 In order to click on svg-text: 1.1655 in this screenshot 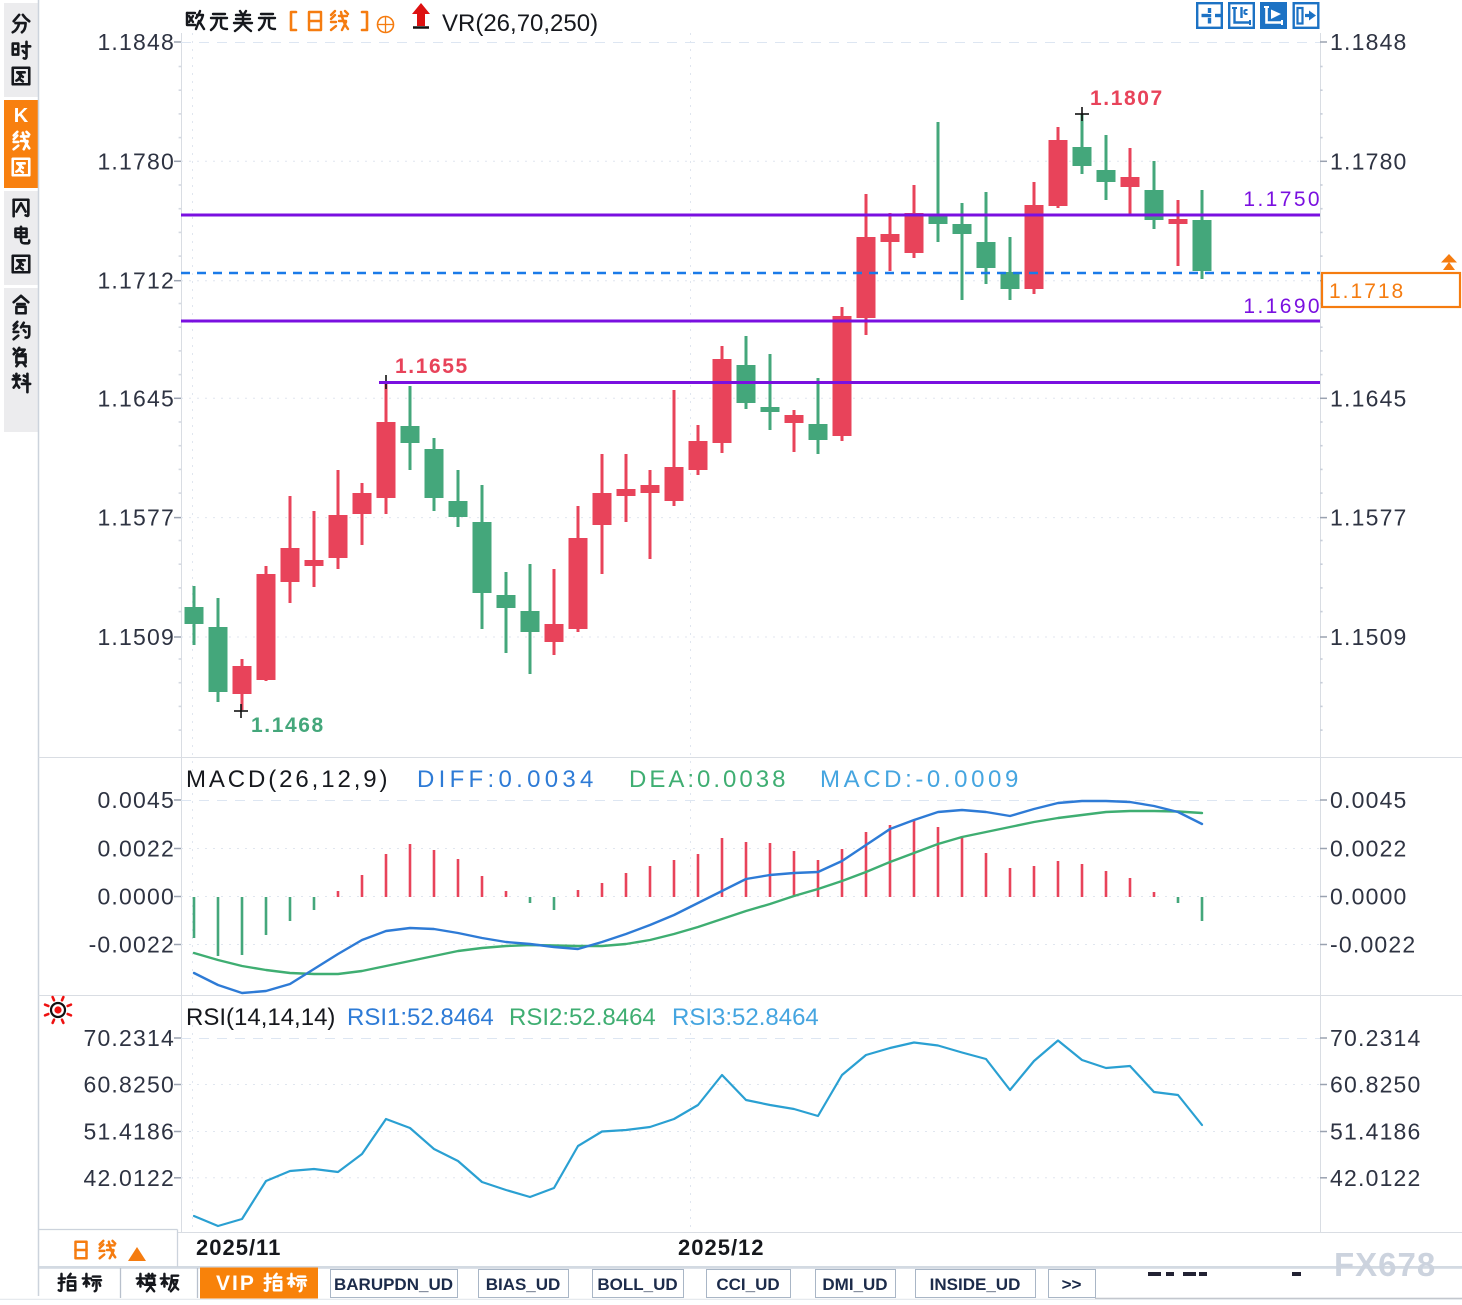, I will do `click(432, 366)`.